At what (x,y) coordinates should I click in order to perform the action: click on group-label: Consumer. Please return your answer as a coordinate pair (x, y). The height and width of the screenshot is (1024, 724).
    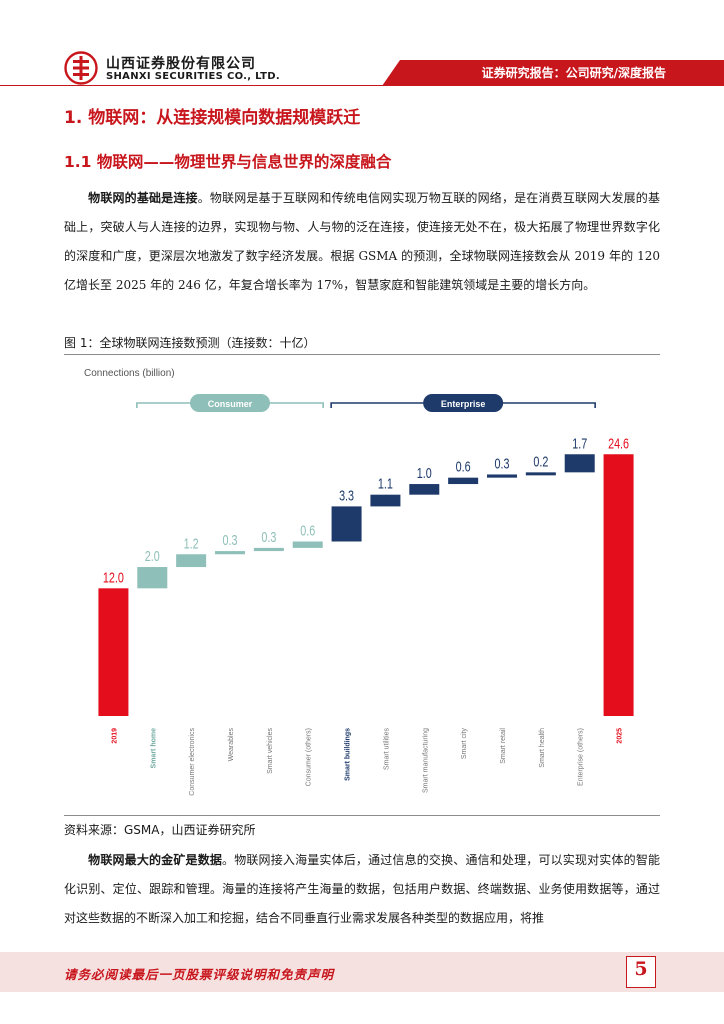
    Looking at the image, I should click on (230, 404).